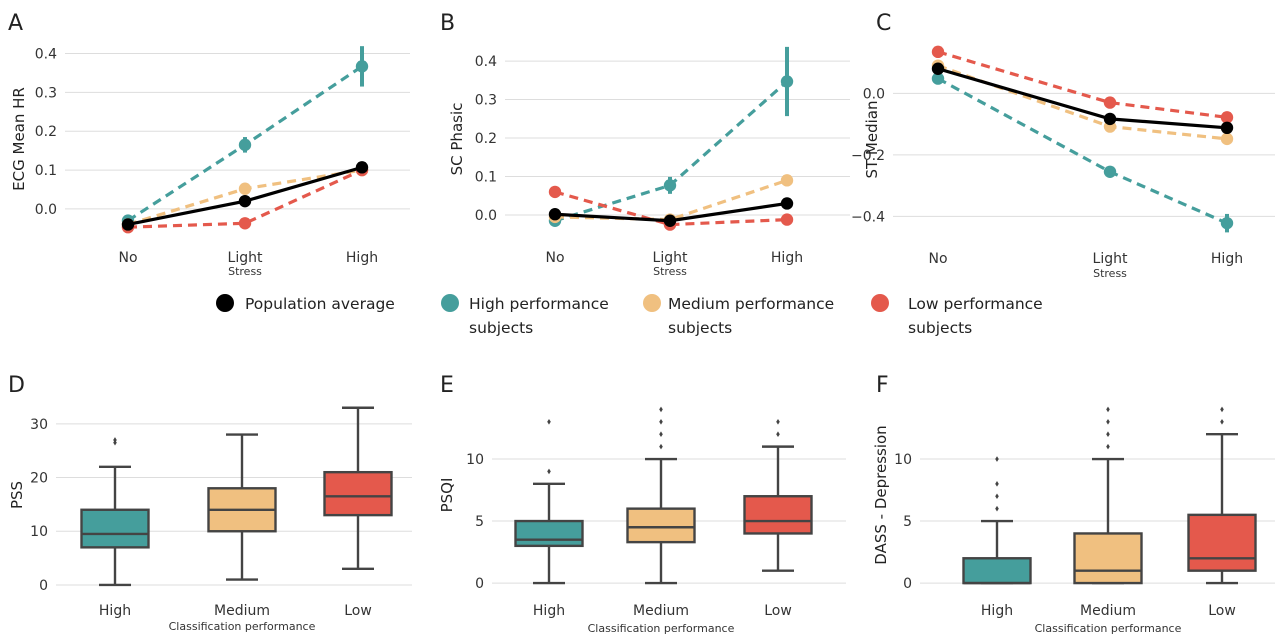 This screenshot has width=1282, height=638. Describe the element at coordinates (1108, 558) in the screenshot. I see `box-medium` at that location.